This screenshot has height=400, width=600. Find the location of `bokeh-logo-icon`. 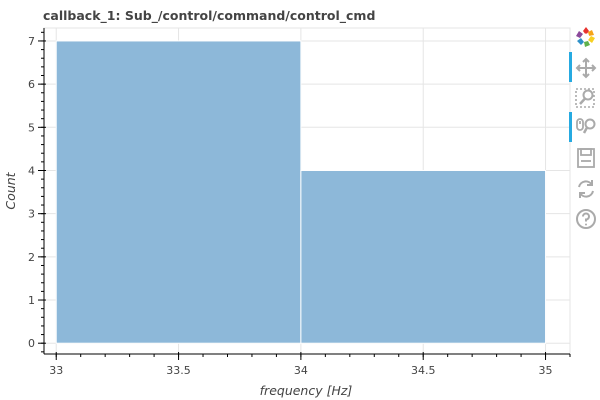

bokeh-logo-icon is located at coordinates (586, 37).